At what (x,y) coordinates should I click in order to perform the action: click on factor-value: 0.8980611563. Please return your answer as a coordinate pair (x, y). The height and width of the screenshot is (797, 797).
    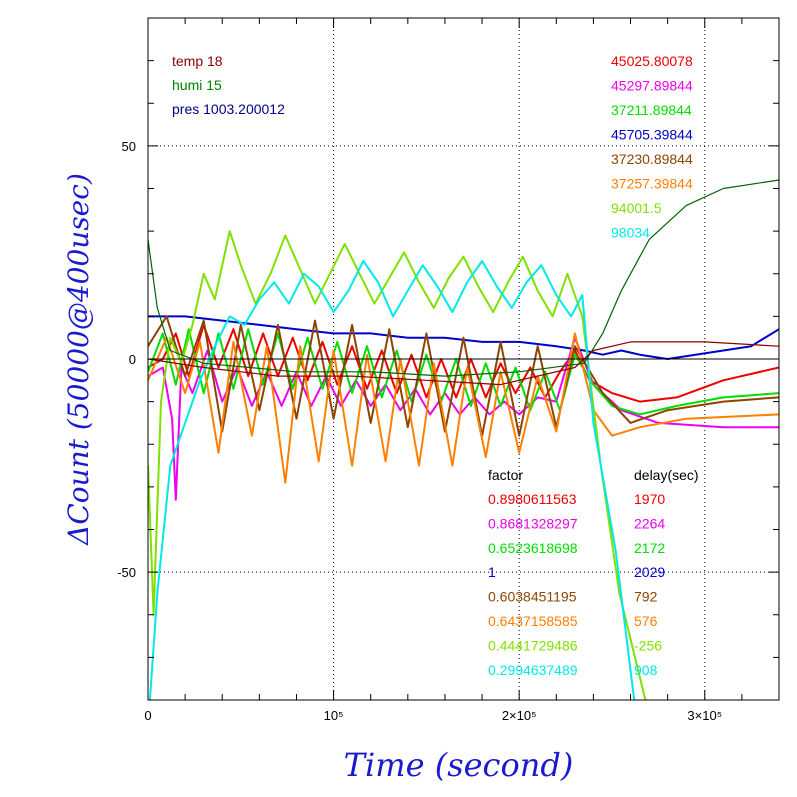
    Looking at the image, I should click on (532, 499).